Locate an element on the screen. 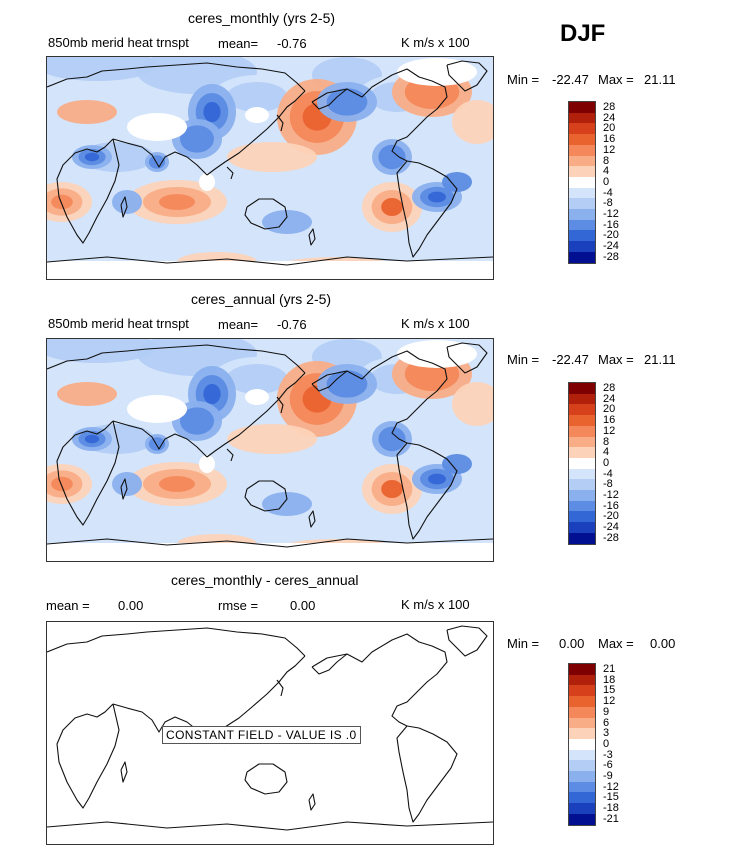  panel-3-coastline-map is located at coordinates (270, 728).